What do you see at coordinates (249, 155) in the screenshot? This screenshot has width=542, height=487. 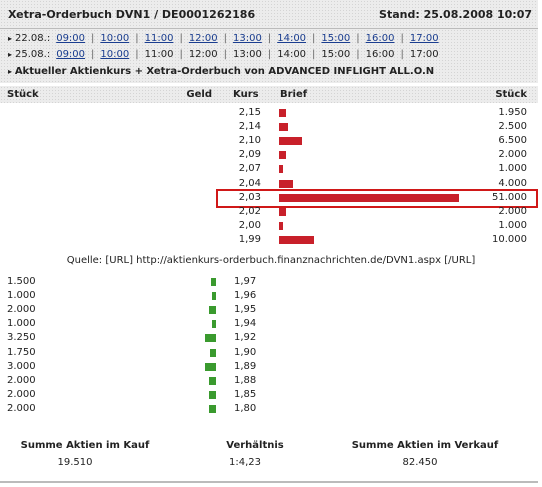 I see `ask-kurs: 2,09` at bounding box center [249, 155].